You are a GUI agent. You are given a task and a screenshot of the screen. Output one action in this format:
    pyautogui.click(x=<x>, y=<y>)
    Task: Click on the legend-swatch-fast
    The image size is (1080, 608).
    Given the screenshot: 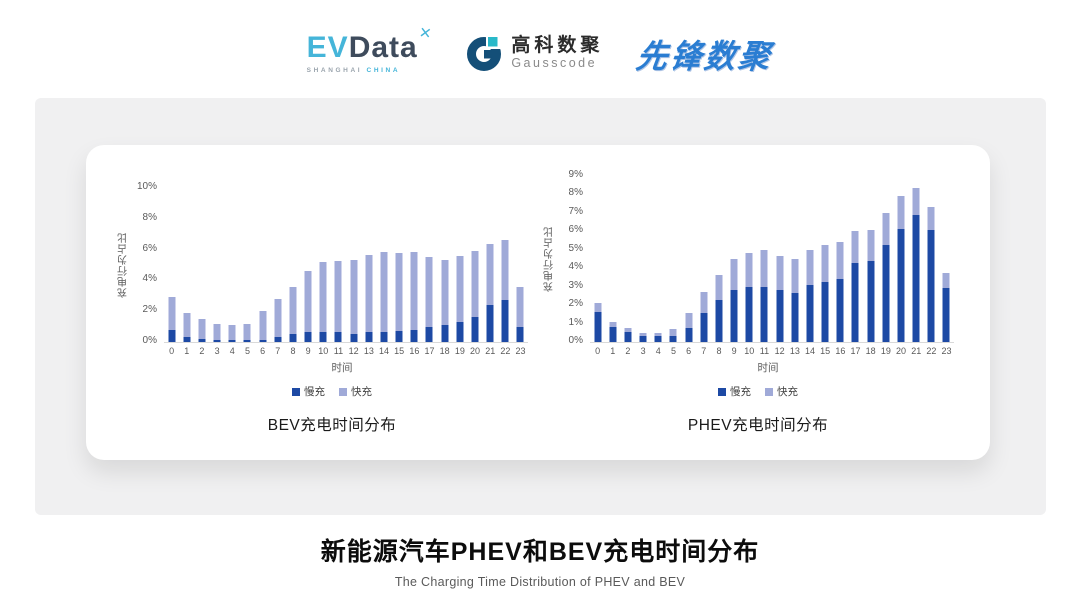 What is the action you would take?
    pyautogui.click(x=343, y=391)
    